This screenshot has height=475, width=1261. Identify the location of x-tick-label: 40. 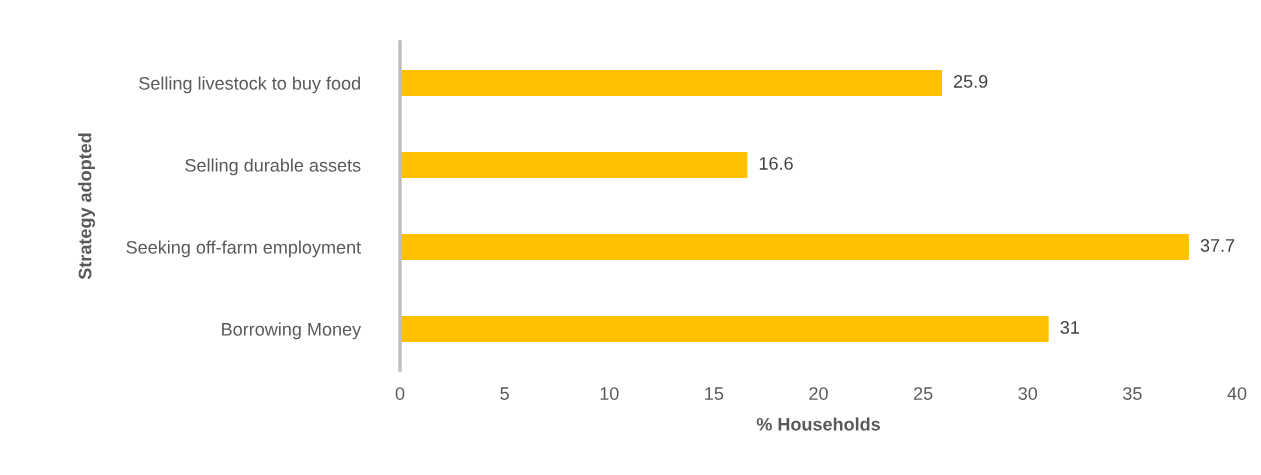
(1237, 393).